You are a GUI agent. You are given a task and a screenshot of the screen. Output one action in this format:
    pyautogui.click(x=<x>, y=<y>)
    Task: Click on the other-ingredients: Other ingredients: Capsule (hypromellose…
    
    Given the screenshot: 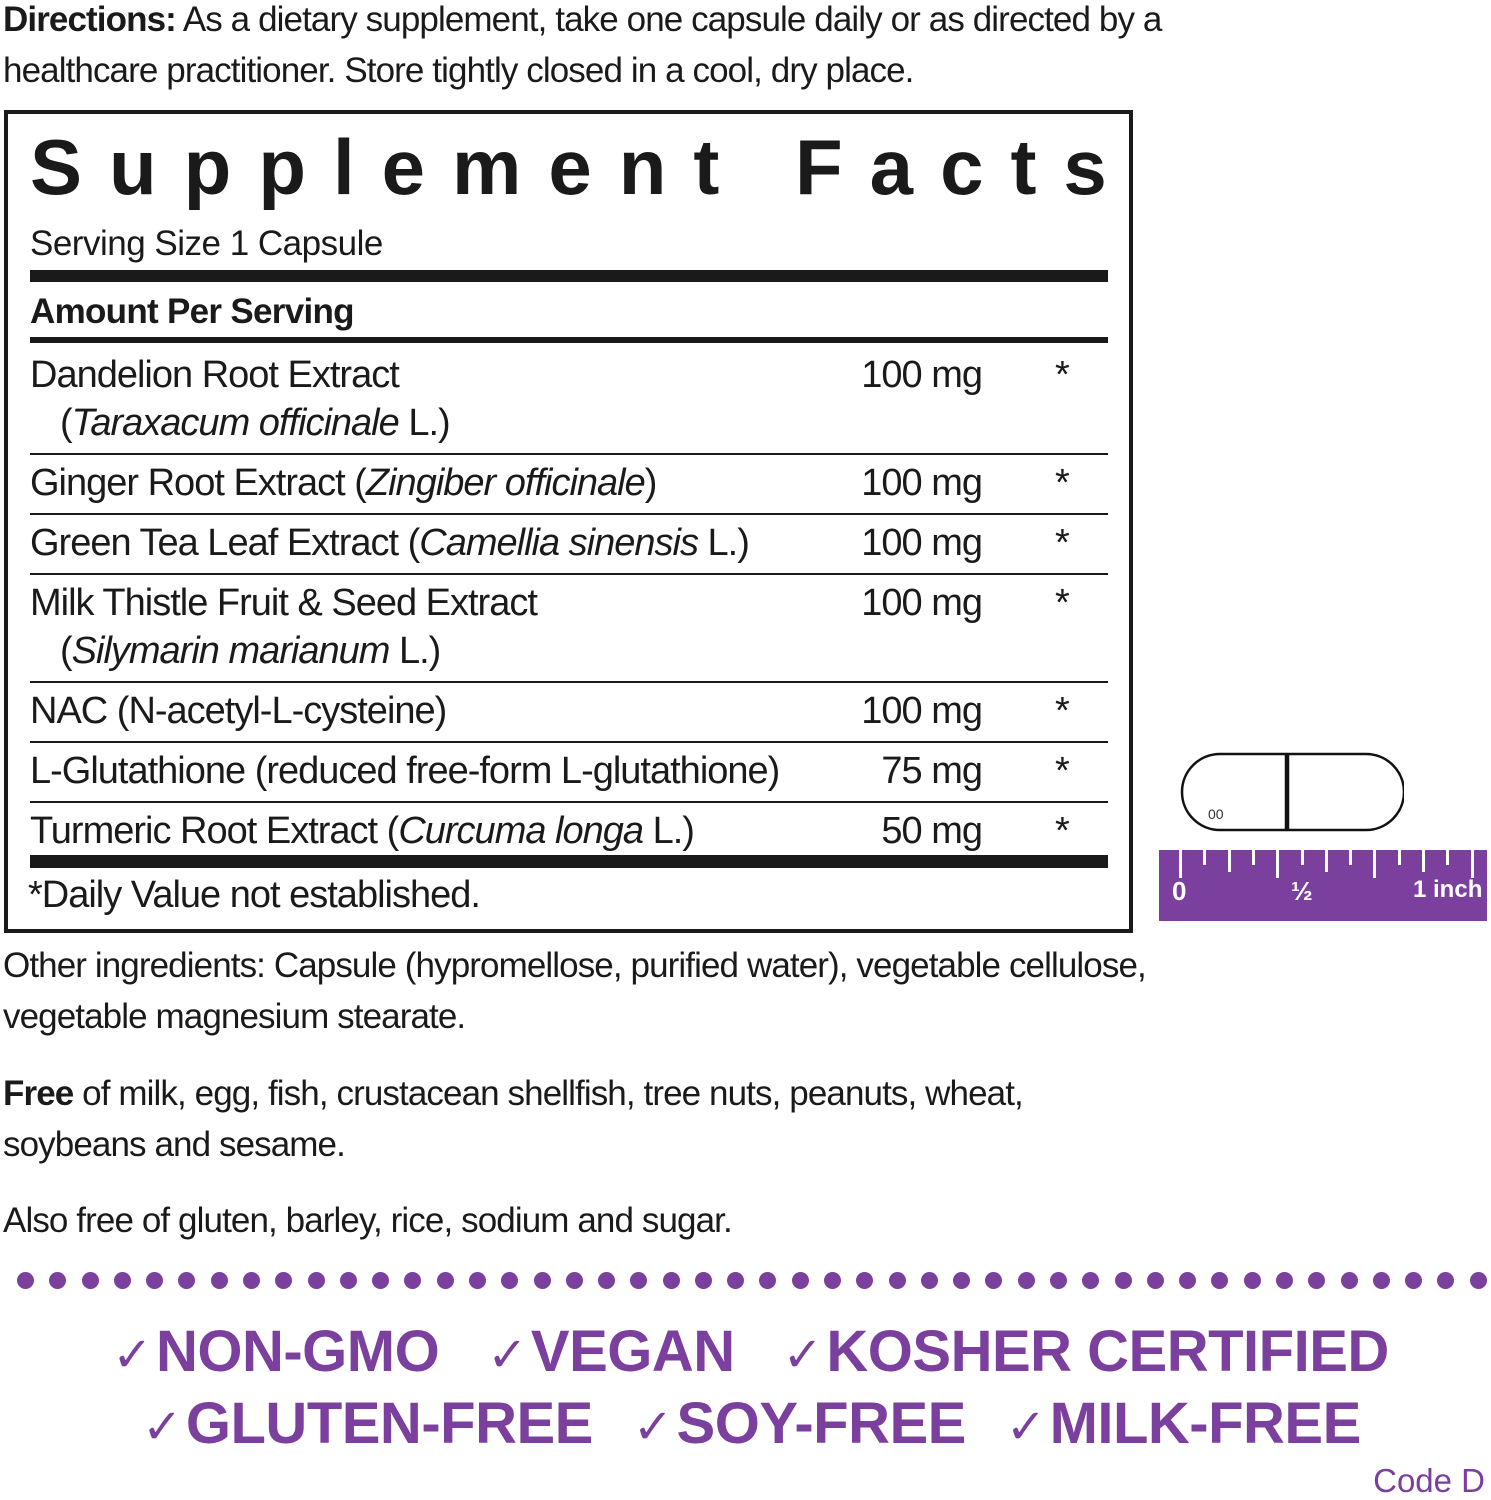 What is the action you would take?
    pyautogui.click(x=575, y=991)
    